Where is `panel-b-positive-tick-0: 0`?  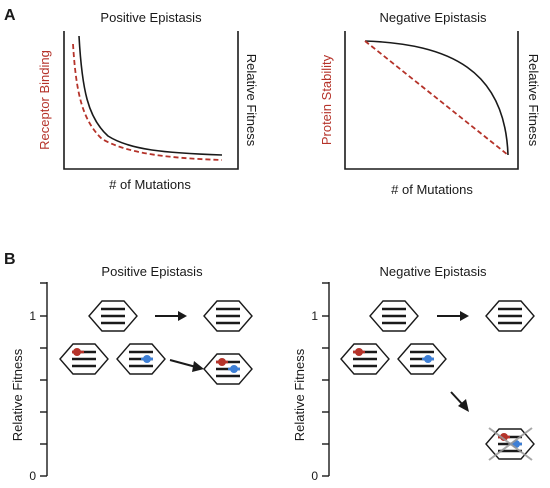 panel-b-positive-tick-0: 0 is located at coordinates (32, 476).